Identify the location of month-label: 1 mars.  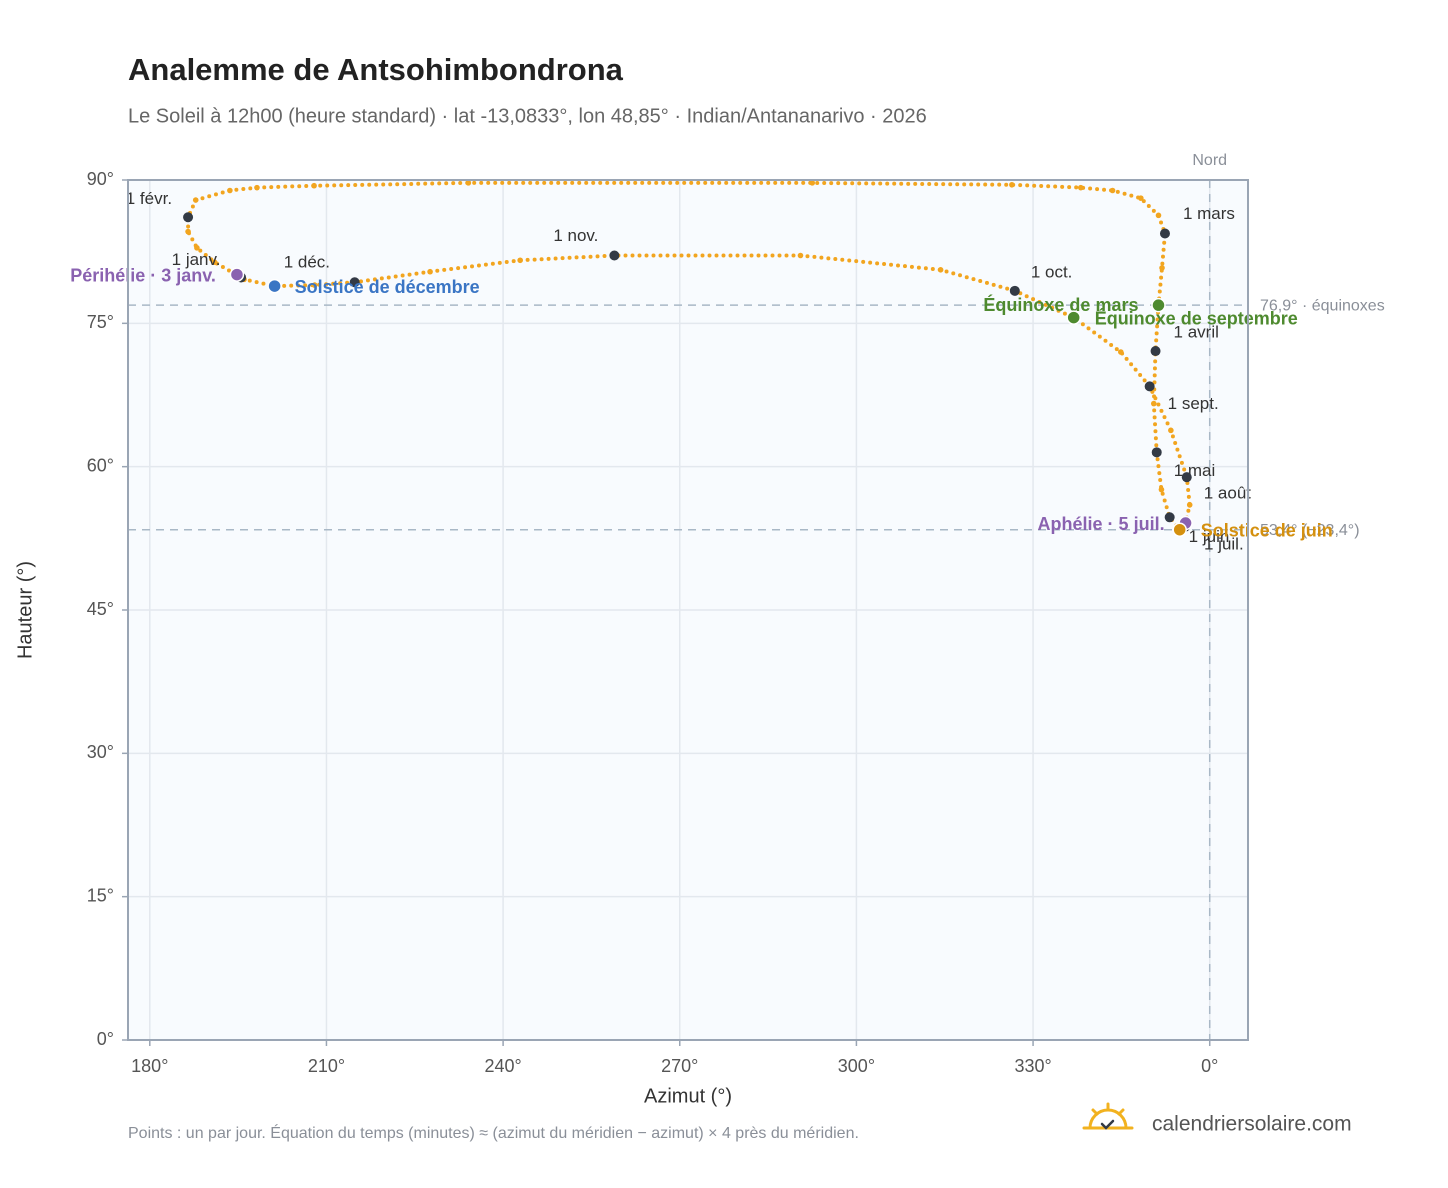
(1209, 213).